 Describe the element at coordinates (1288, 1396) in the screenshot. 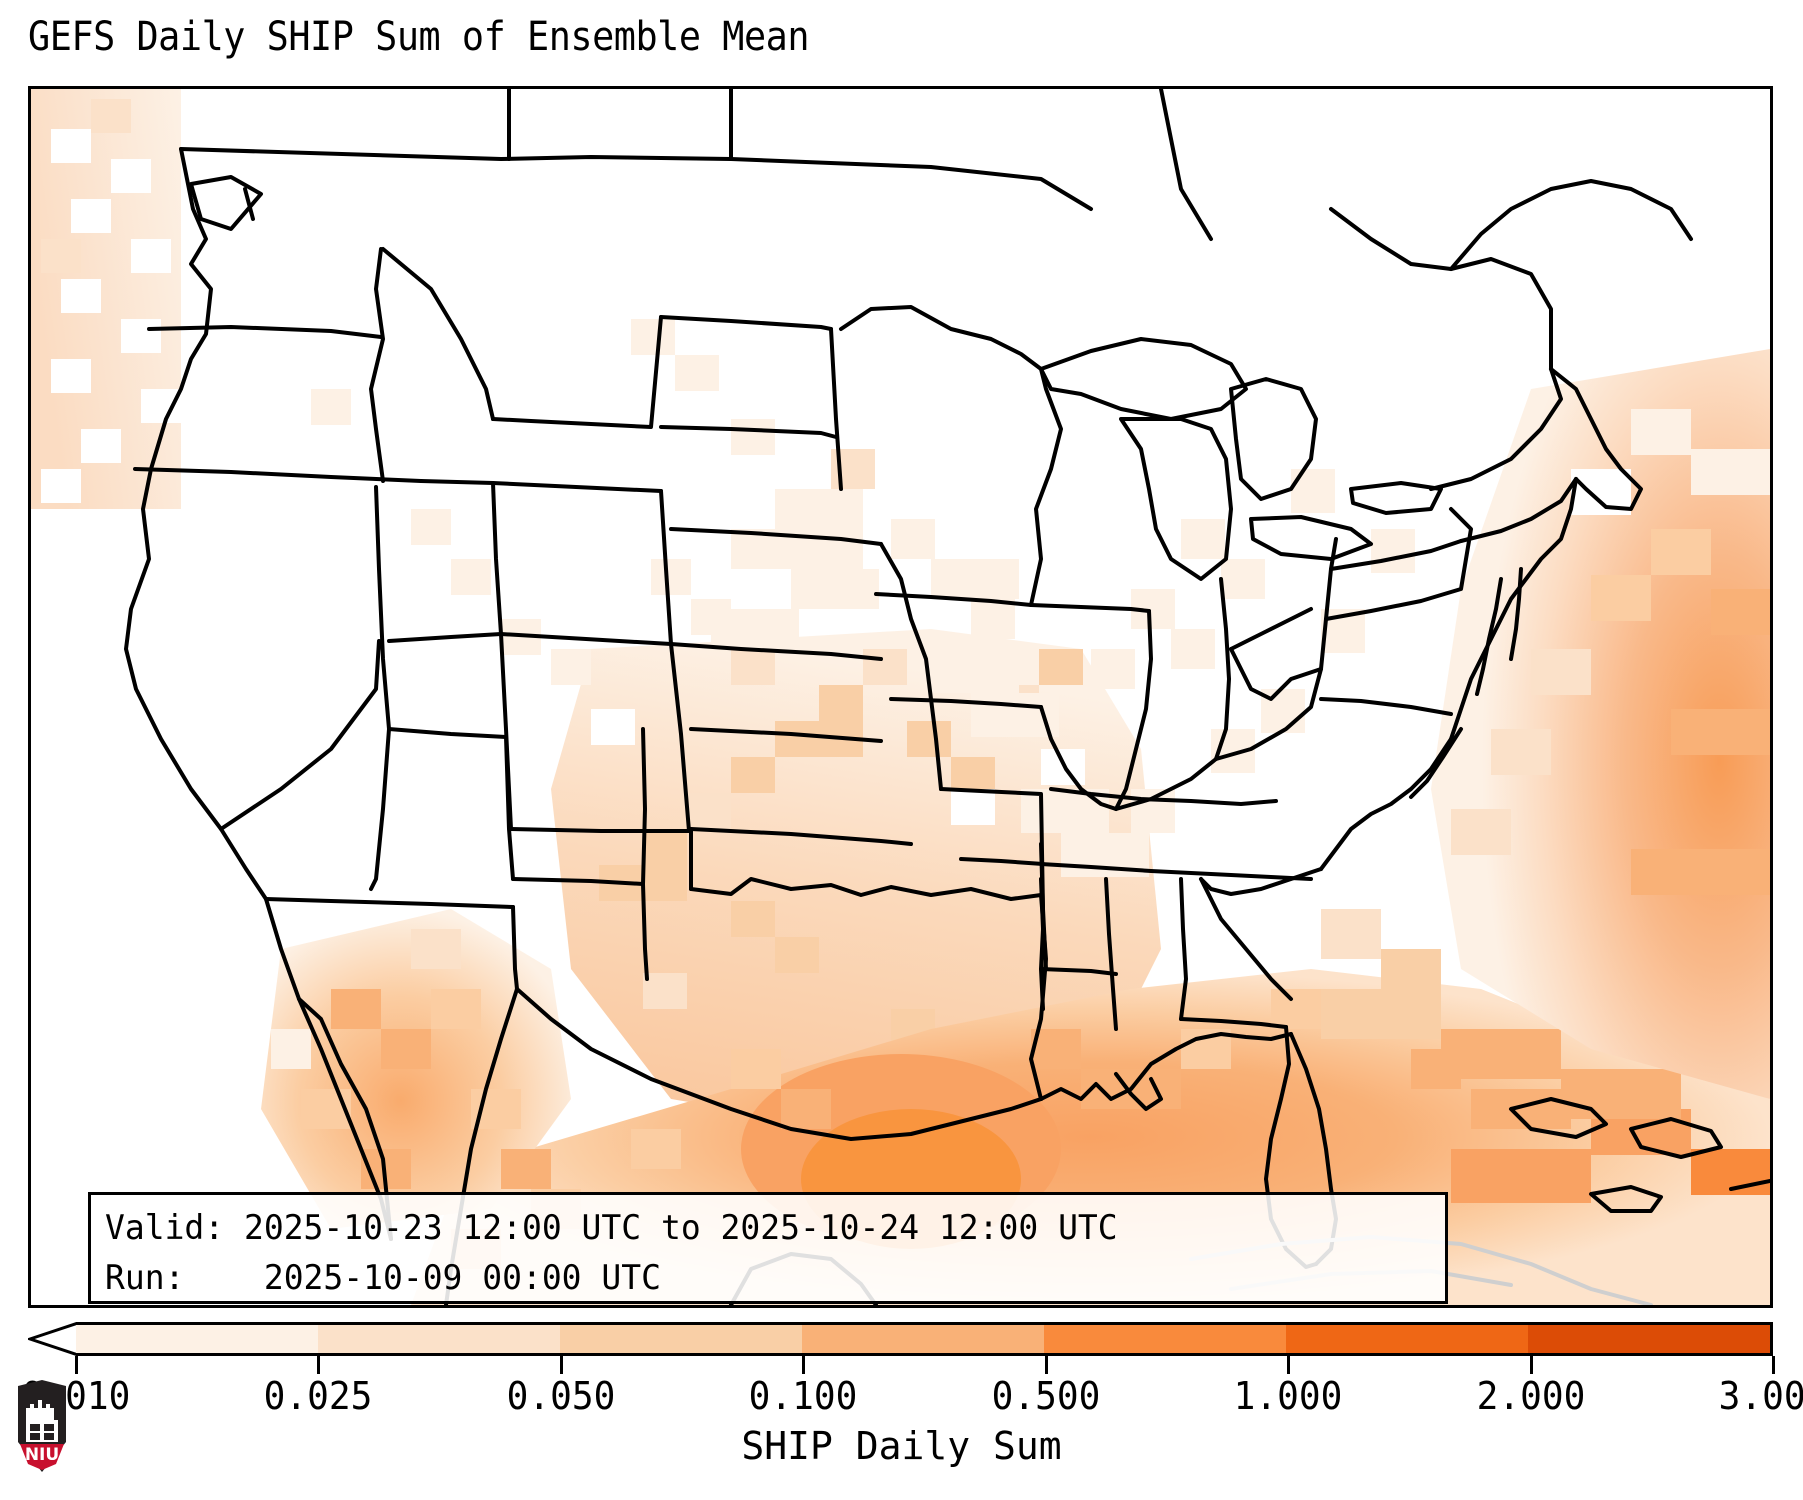

I see `colorbar-tick-label-5: 1.000` at that location.